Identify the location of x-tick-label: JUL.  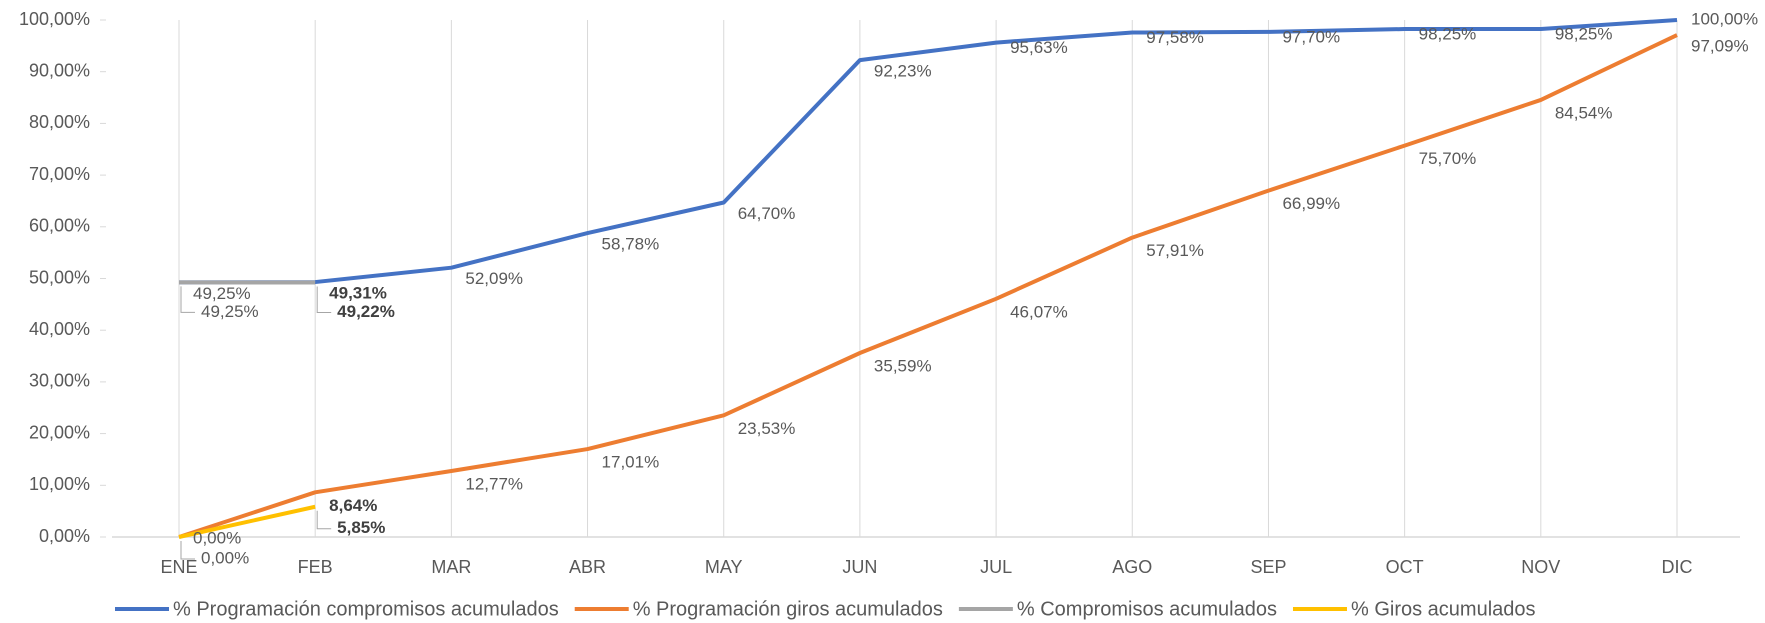
(996, 567).